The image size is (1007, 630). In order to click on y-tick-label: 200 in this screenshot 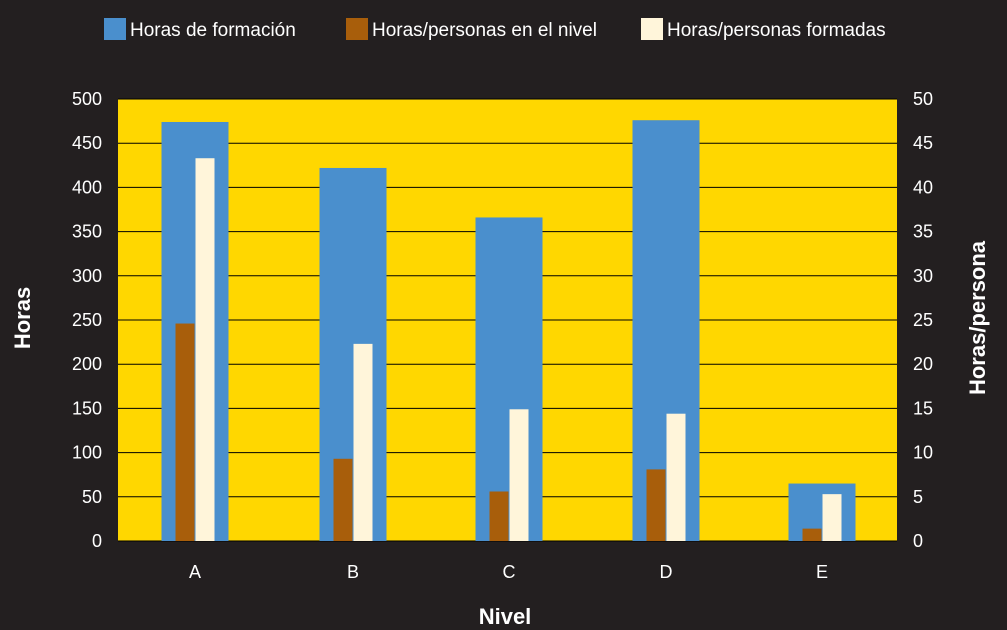, I will do `click(87, 364)`.